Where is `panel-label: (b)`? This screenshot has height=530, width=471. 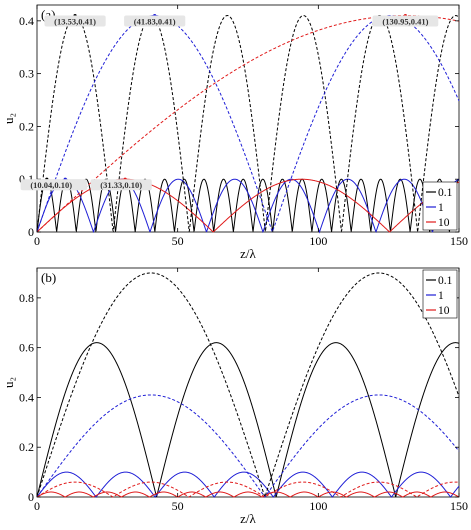
panel-label: (b) is located at coordinates (48, 277).